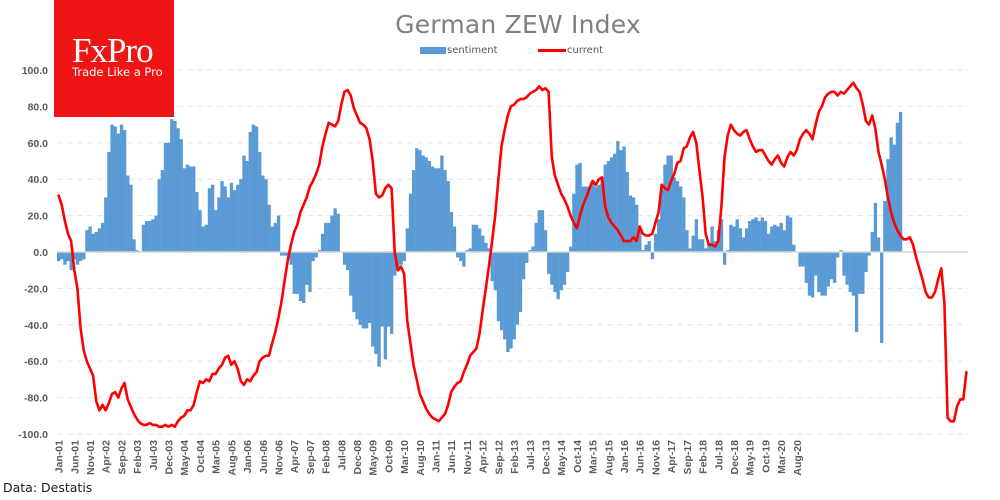  Describe the element at coordinates (766, 456) in the screenshot. I see `x-tick-label: Oct-19` at that location.